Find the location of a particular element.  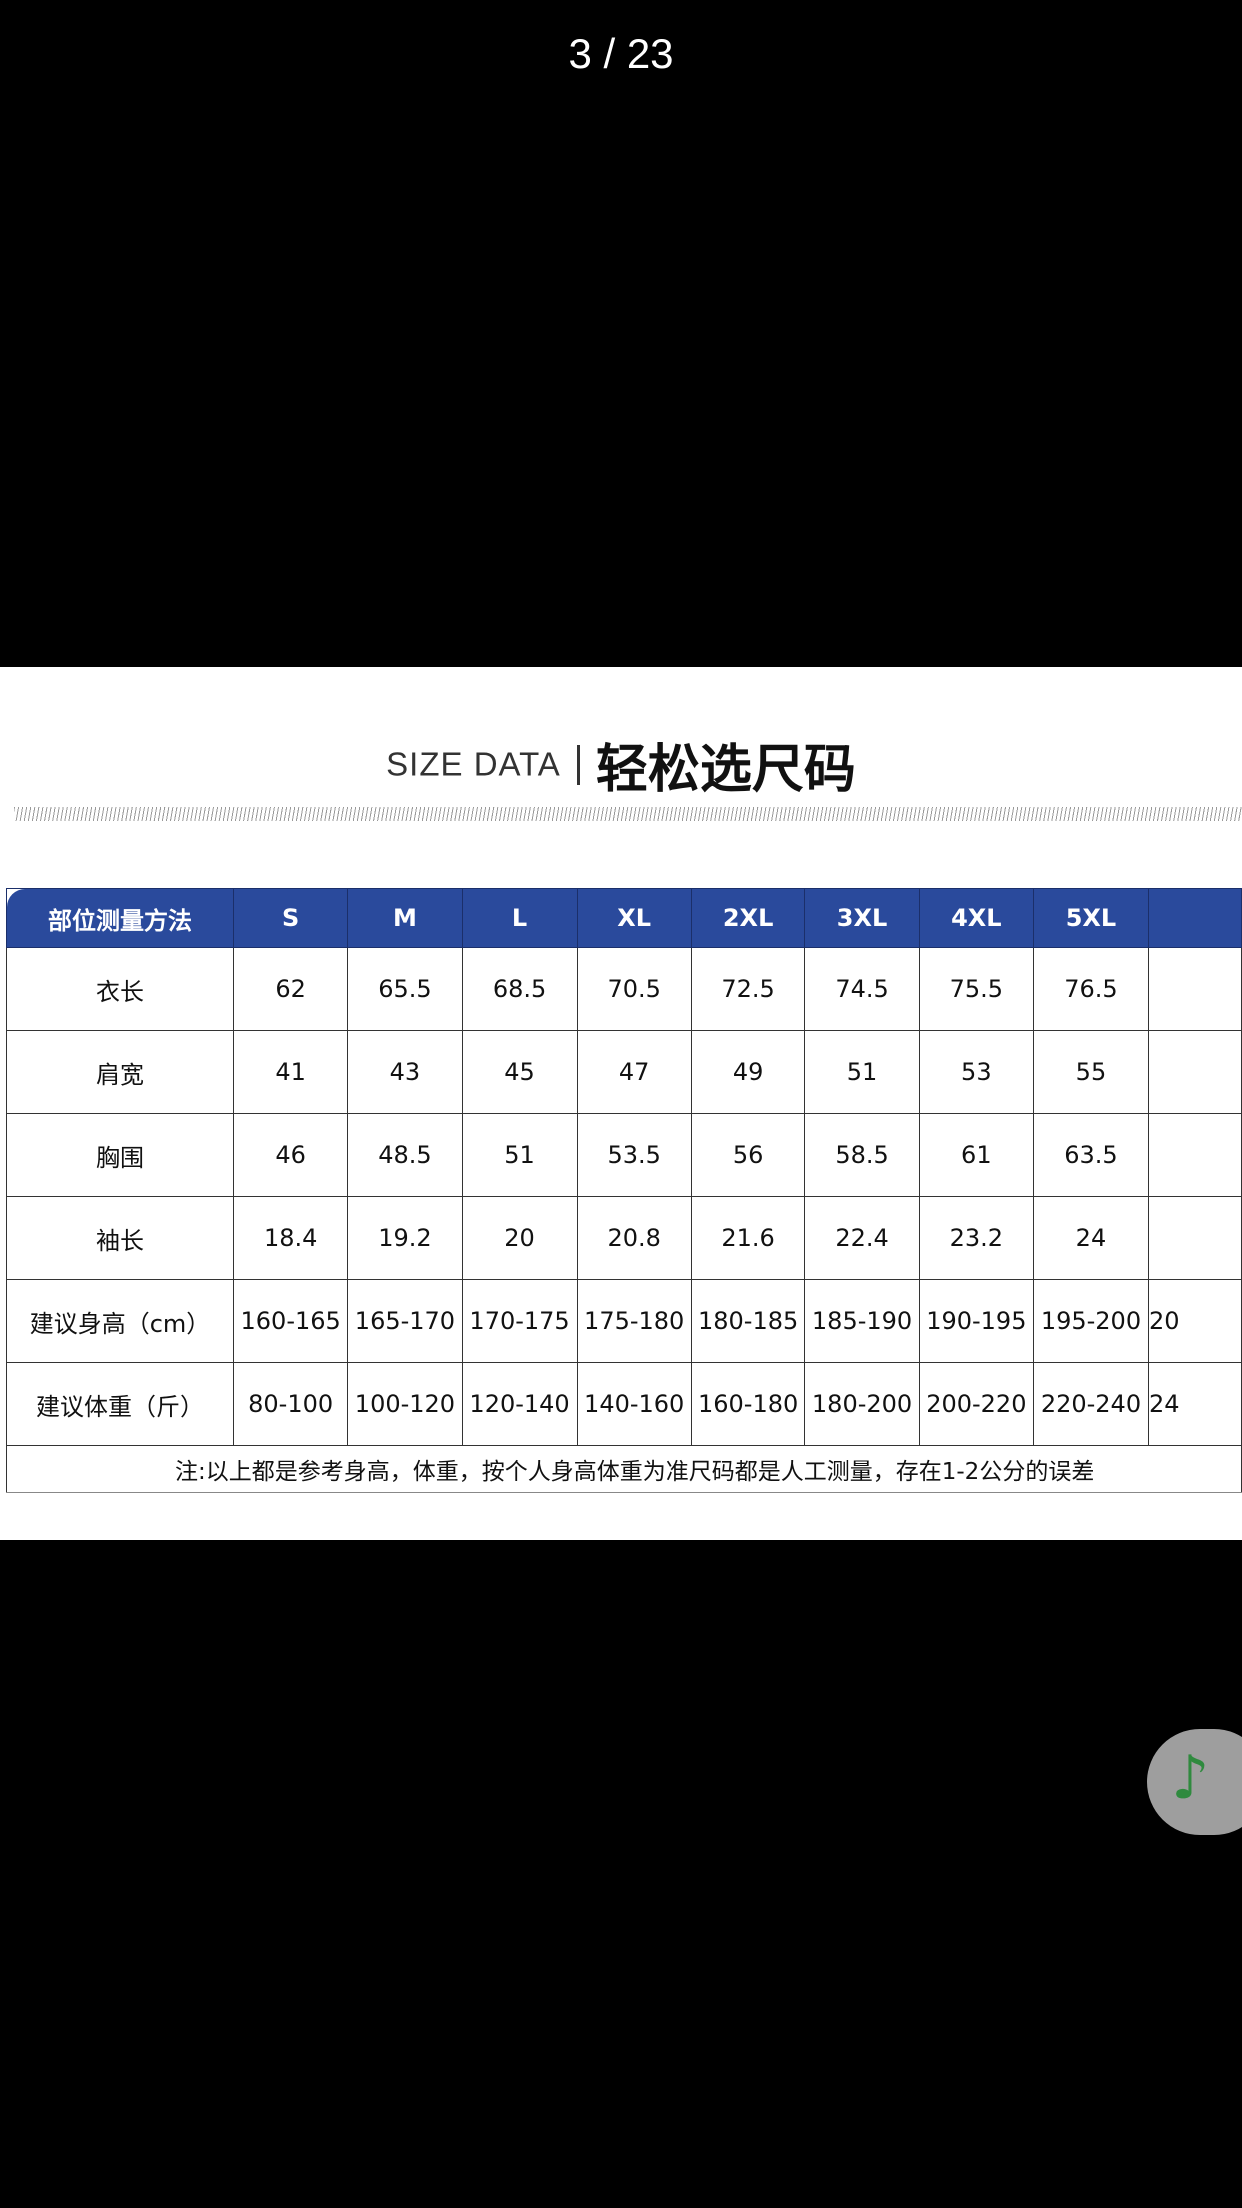

table-cell: 200-220 is located at coordinates (976, 1404).